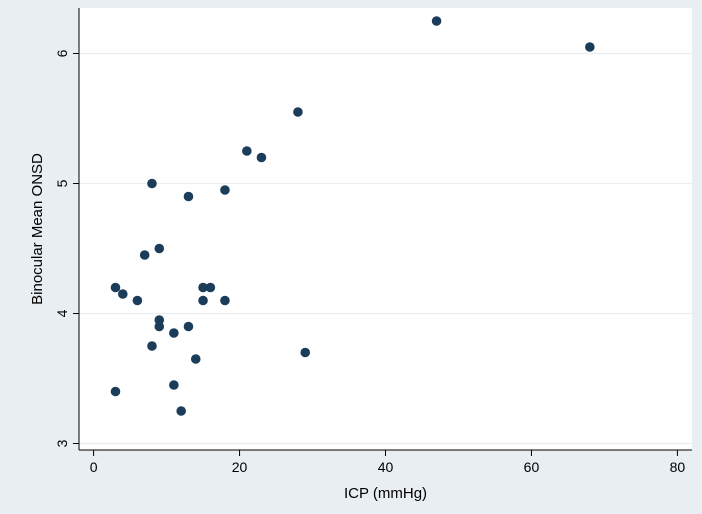  Describe the element at coordinates (240, 467) in the screenshot. I see `x-tick-label: 20` at that location.